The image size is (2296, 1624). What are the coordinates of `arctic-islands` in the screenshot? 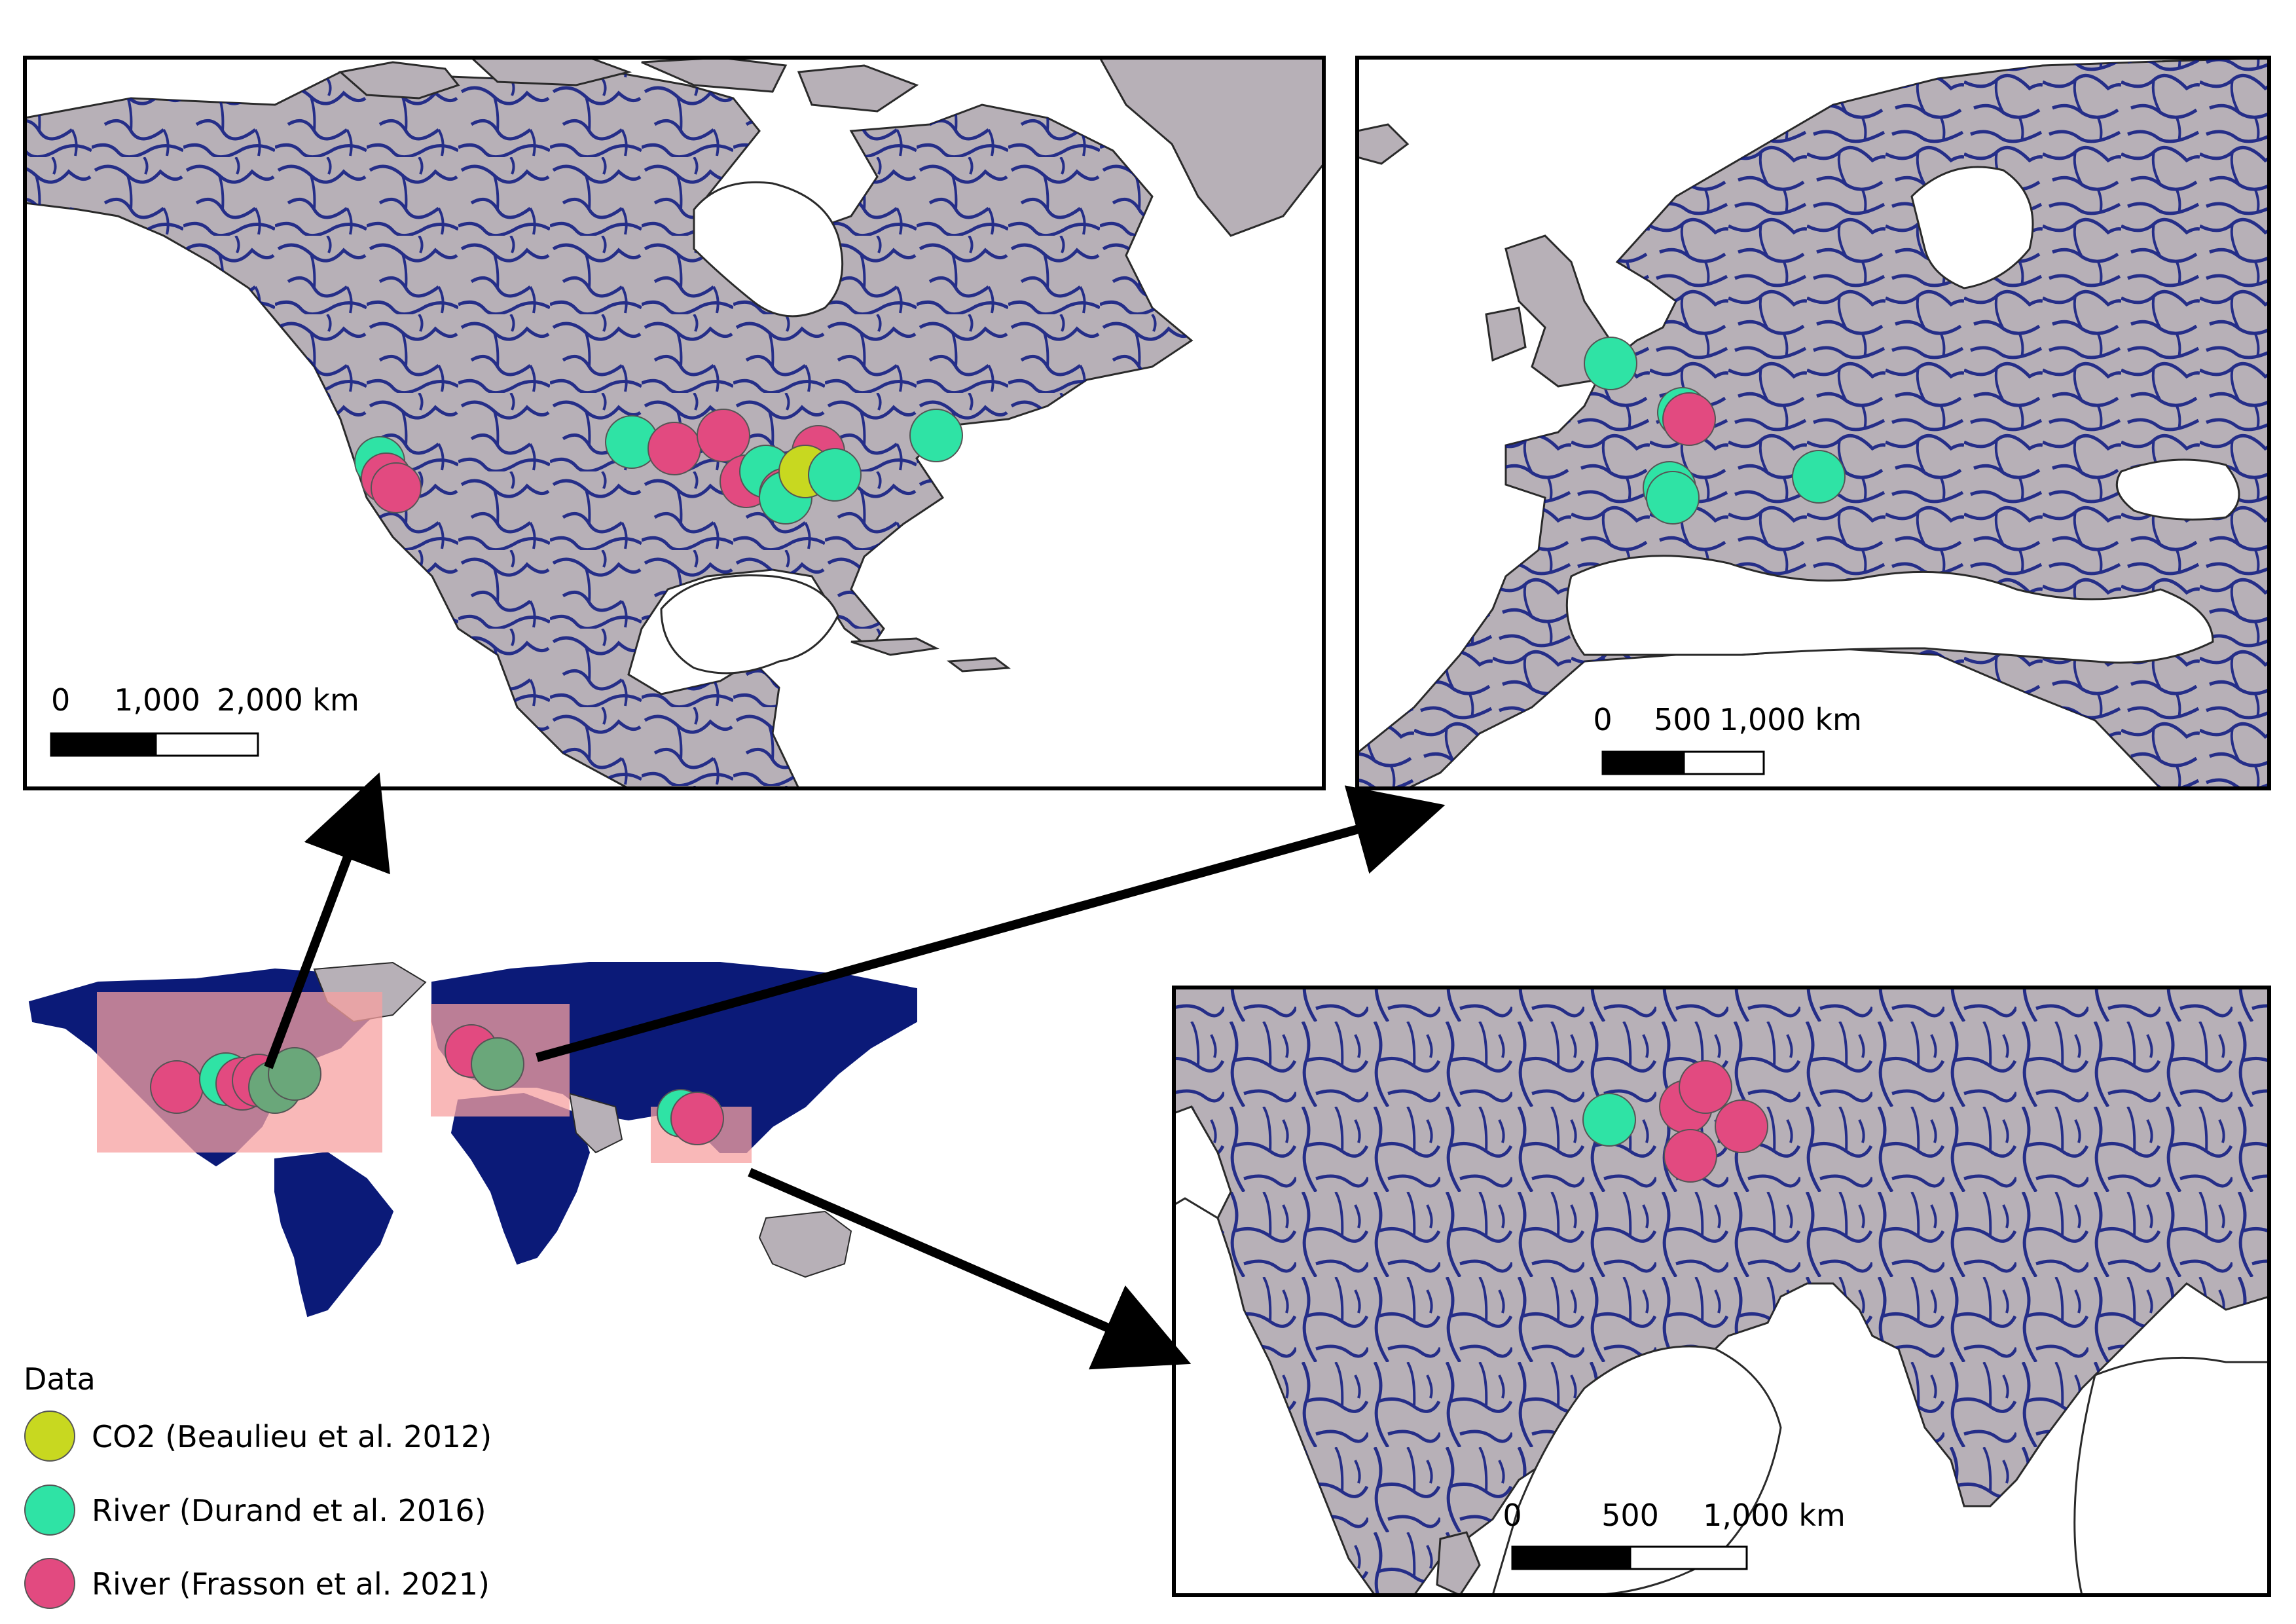 It's located at (628, 85).